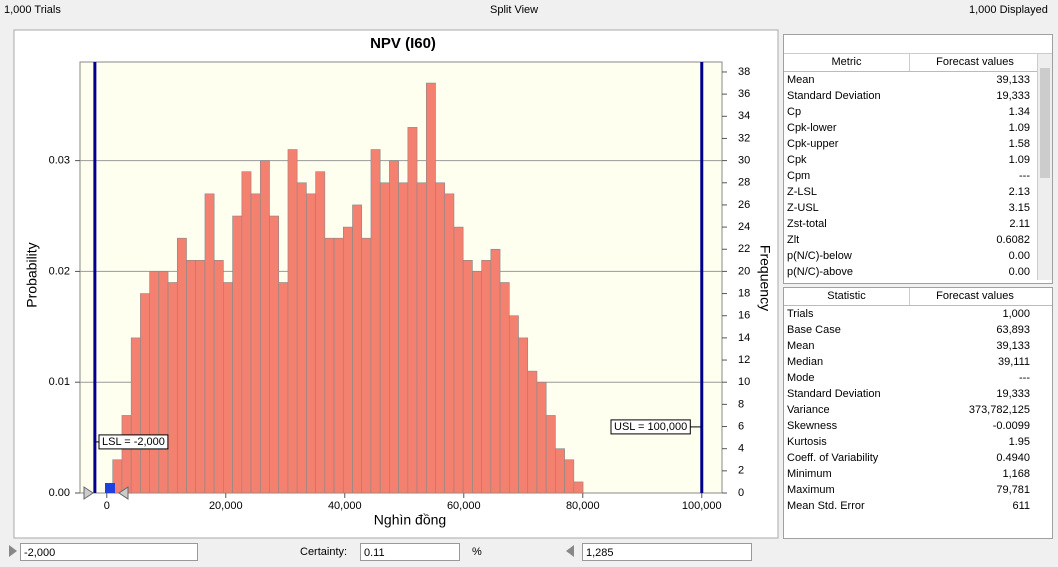 The width and height of the screenshot is (1058, 567). Describe the element at coordinates (918, 394) in the screenshot. I see `table-row: Standard Deviation 19,333` at that location.